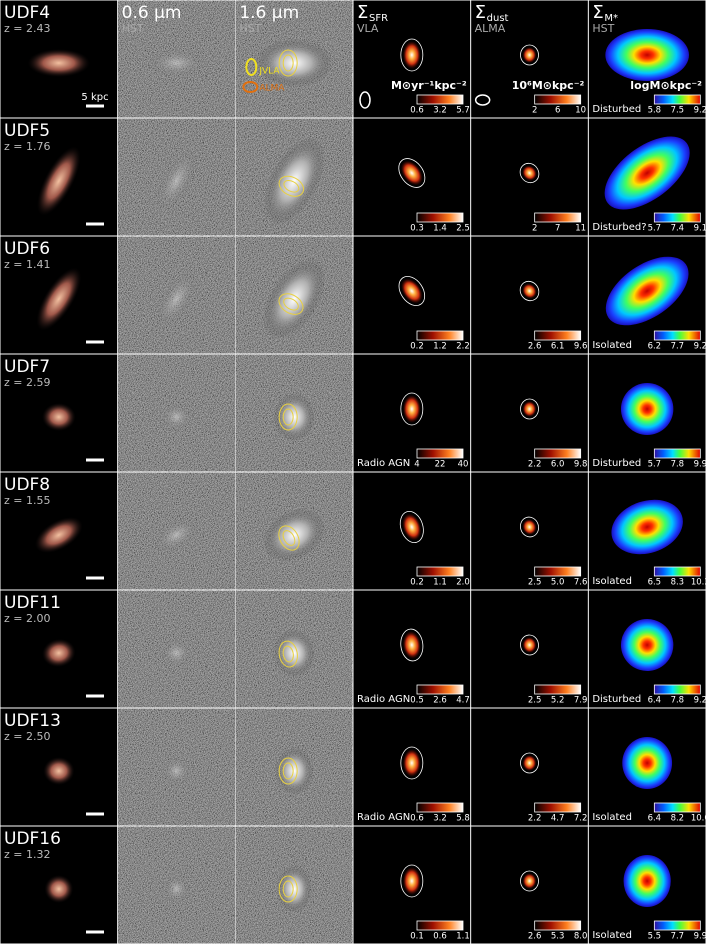  What do you see at coordinates (580, 229) in the screenshot?
I see `colorbar-tick-label: 11` at bounding box center [580, 229].